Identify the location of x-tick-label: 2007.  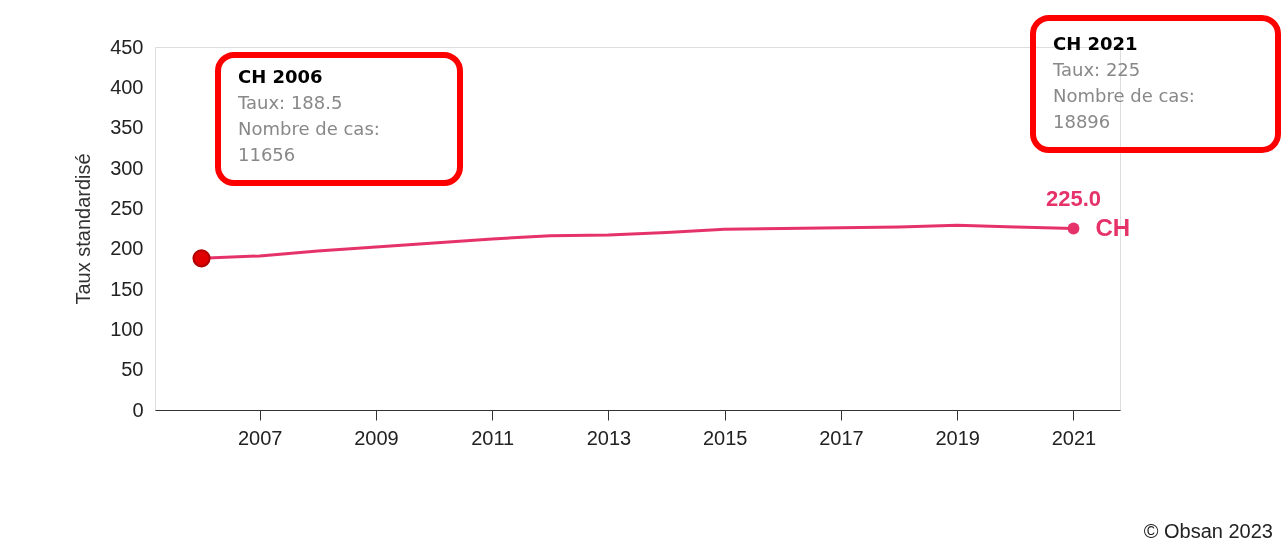
(260, 437).